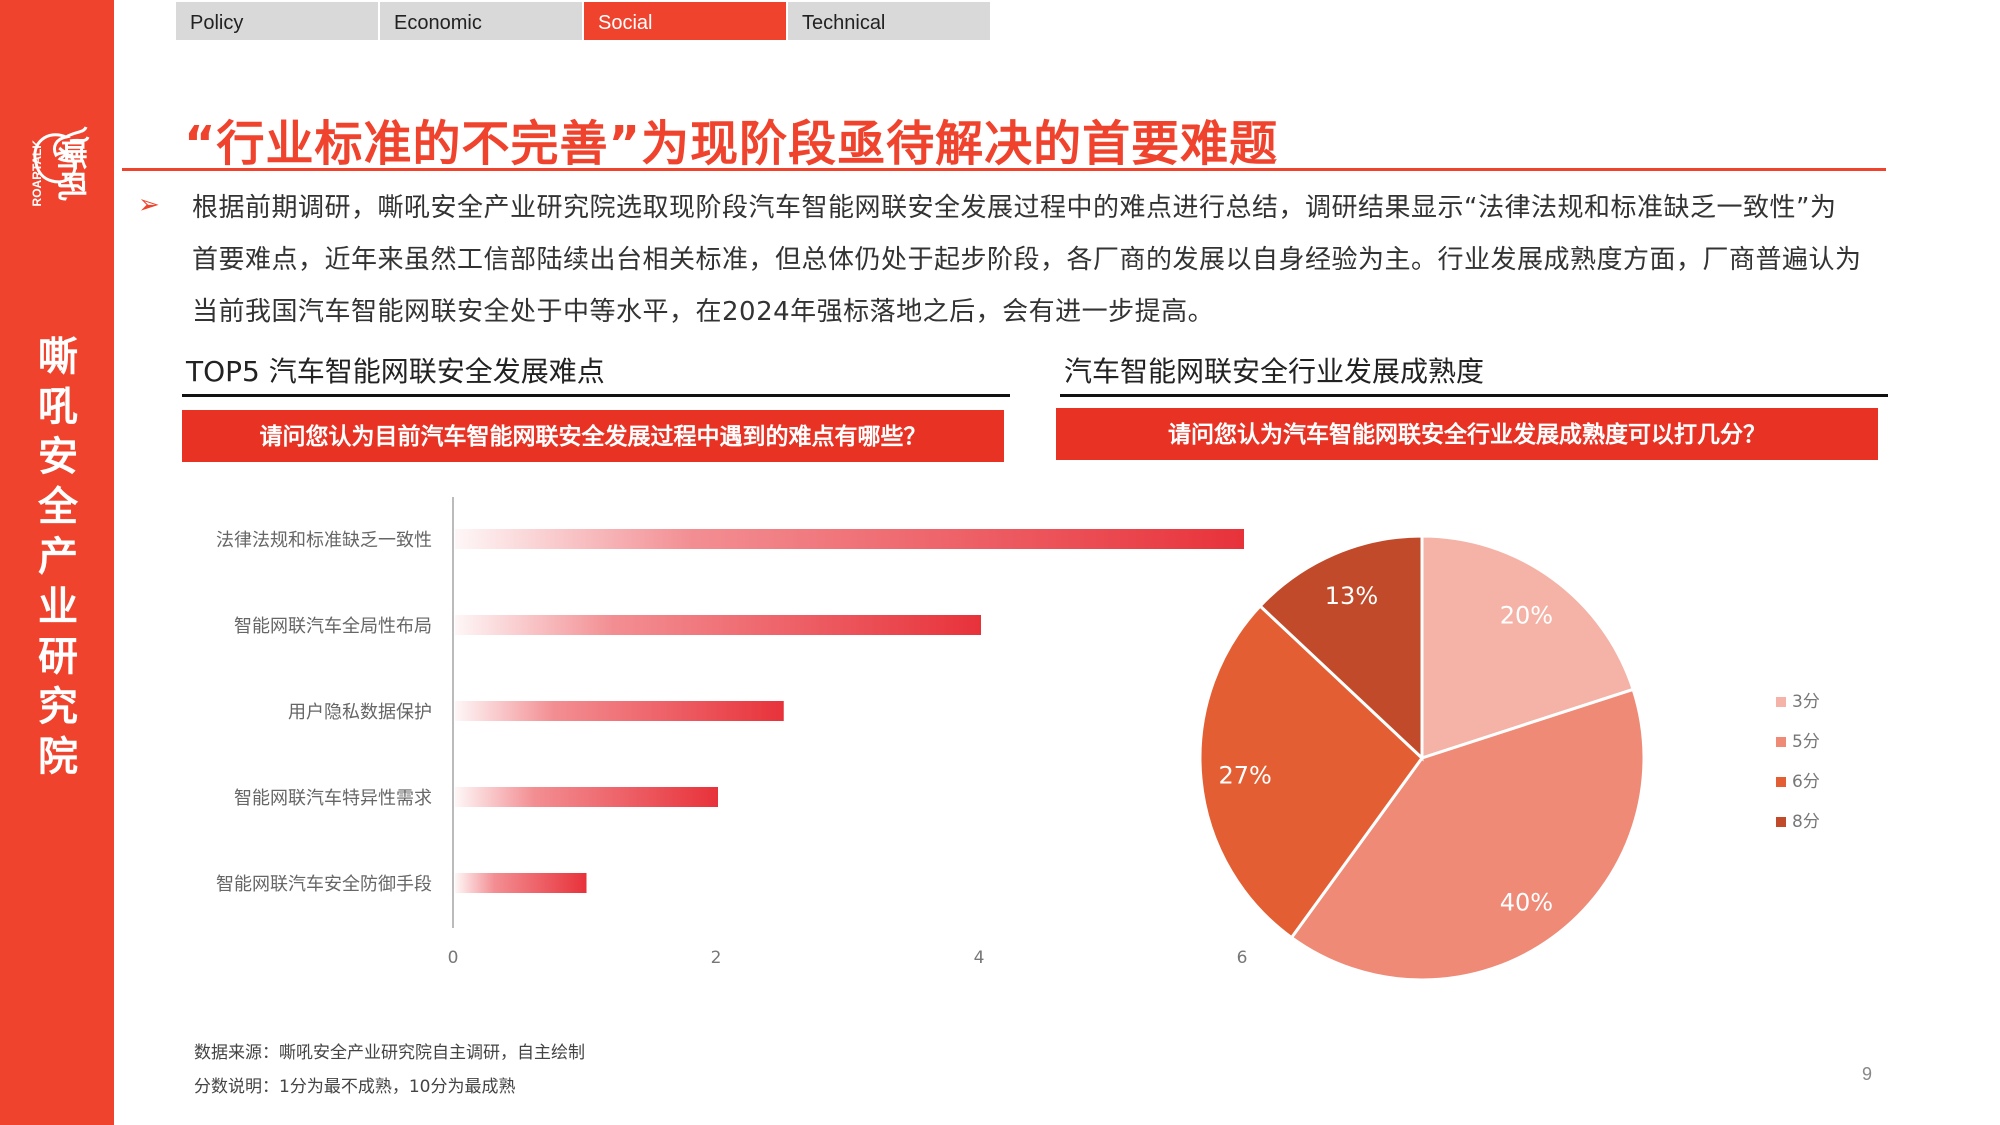 This screenshot has width=2000, height=1125. What do you see at coordinates (70, 171) in the screenshot?
I see `brand-name: 嘶吼` at bounding box center [70, 171].